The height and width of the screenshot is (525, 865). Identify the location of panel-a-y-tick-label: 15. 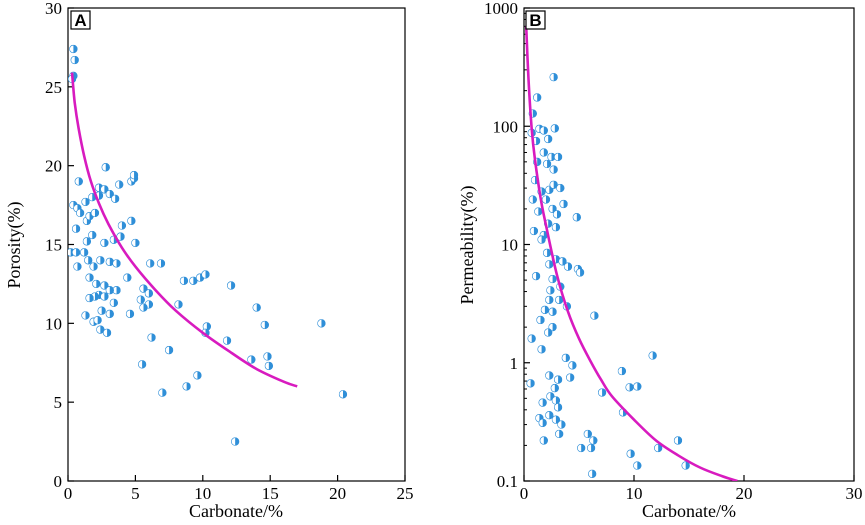
(53, 245).